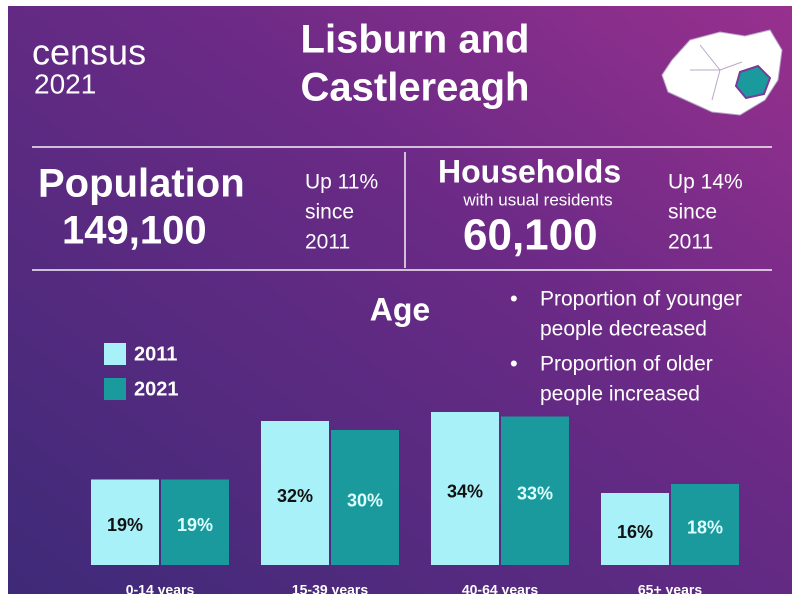 The width and height of the screenshot is (796, 603). What do you see at coordinates (89, 52) in the screenshot?
I see `logo: census` at bounding box center [89, 52].